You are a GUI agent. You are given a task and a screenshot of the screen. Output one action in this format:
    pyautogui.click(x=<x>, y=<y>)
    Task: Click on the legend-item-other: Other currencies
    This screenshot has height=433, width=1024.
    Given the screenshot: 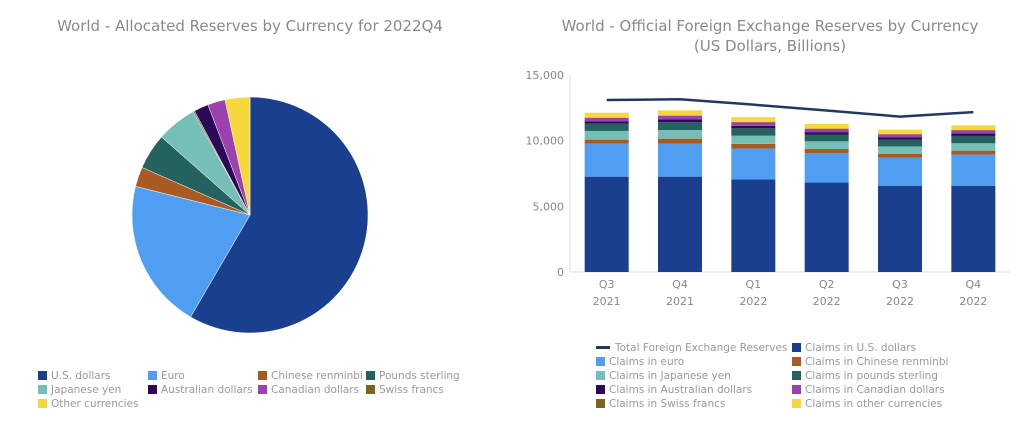 What is the action you would take?
    pyautogui.click(x=93, y=403)
    